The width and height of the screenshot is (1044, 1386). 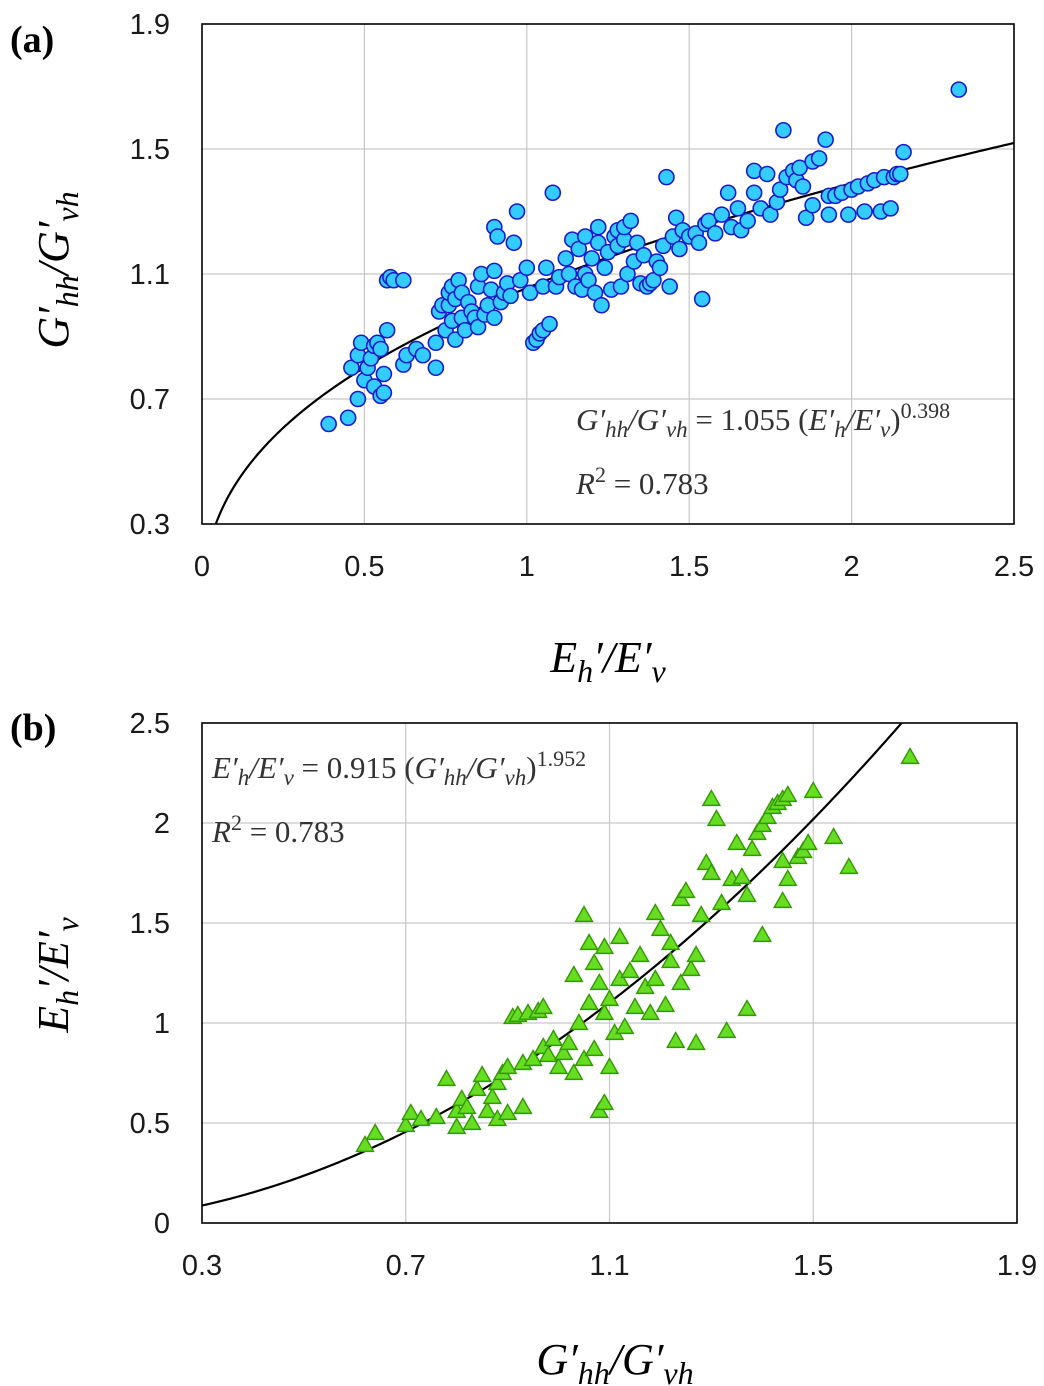 What do you see at coordinates (1014, 567) in the screenshot?
I see `panel-a-x-tick-label: 2.5` at bounding box center [1014, 567].